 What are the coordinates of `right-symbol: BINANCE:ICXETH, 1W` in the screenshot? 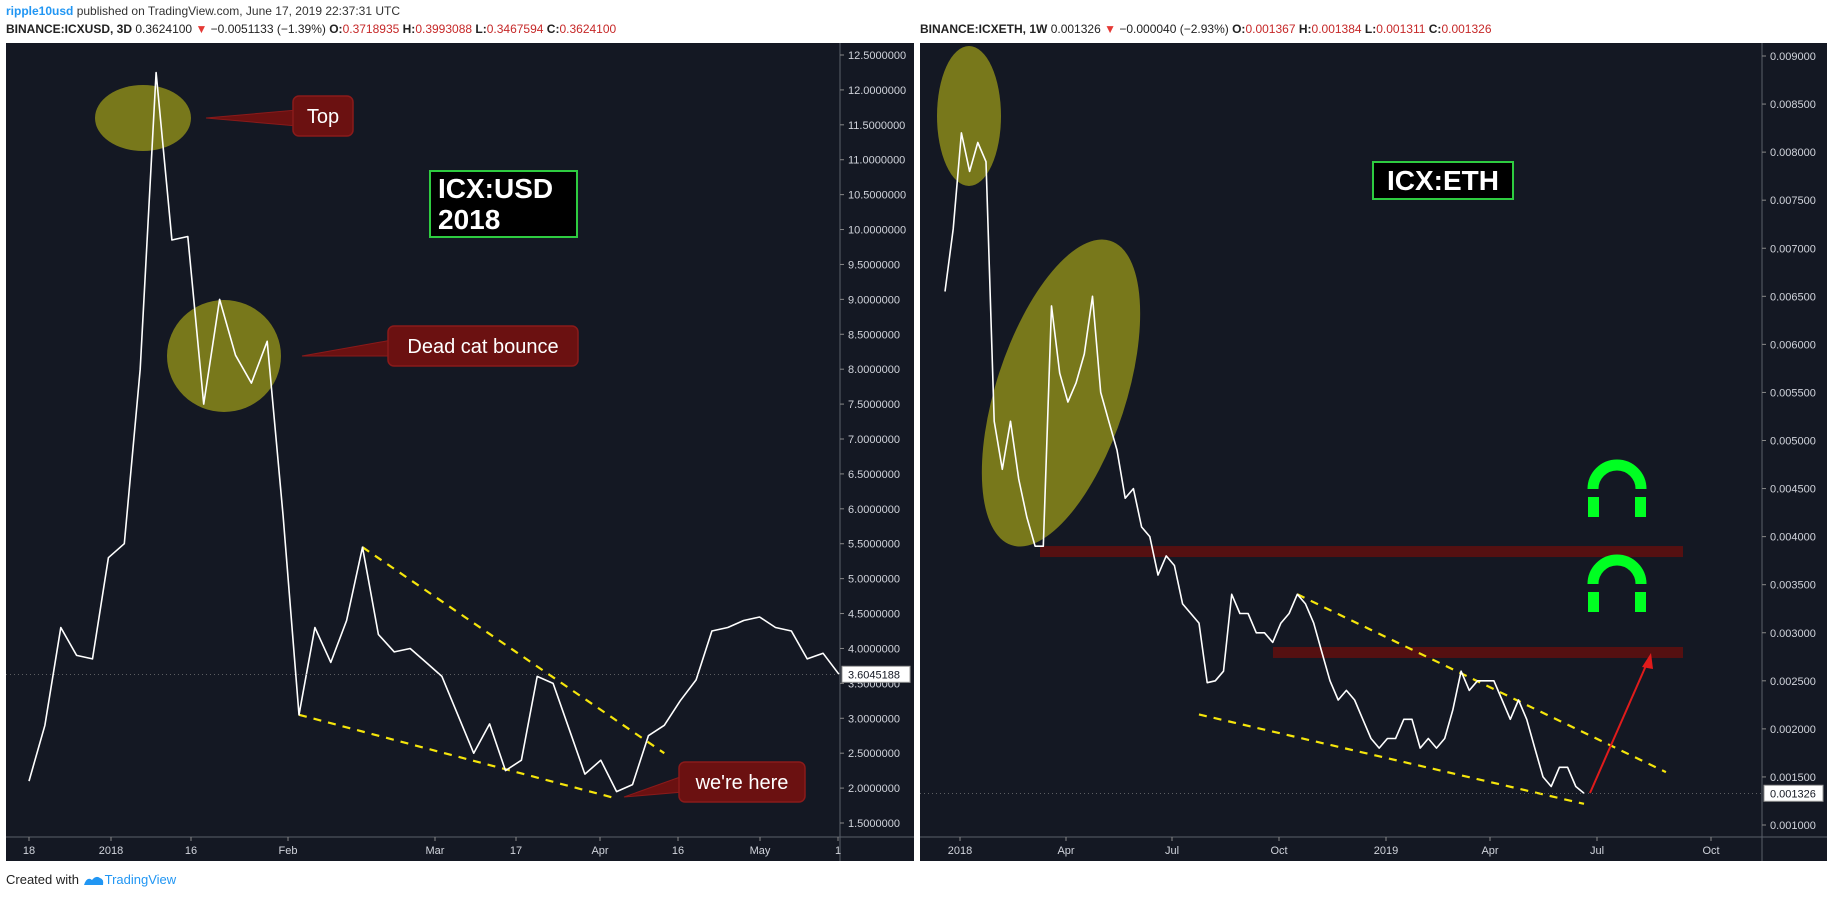 It's located at (984, 29).